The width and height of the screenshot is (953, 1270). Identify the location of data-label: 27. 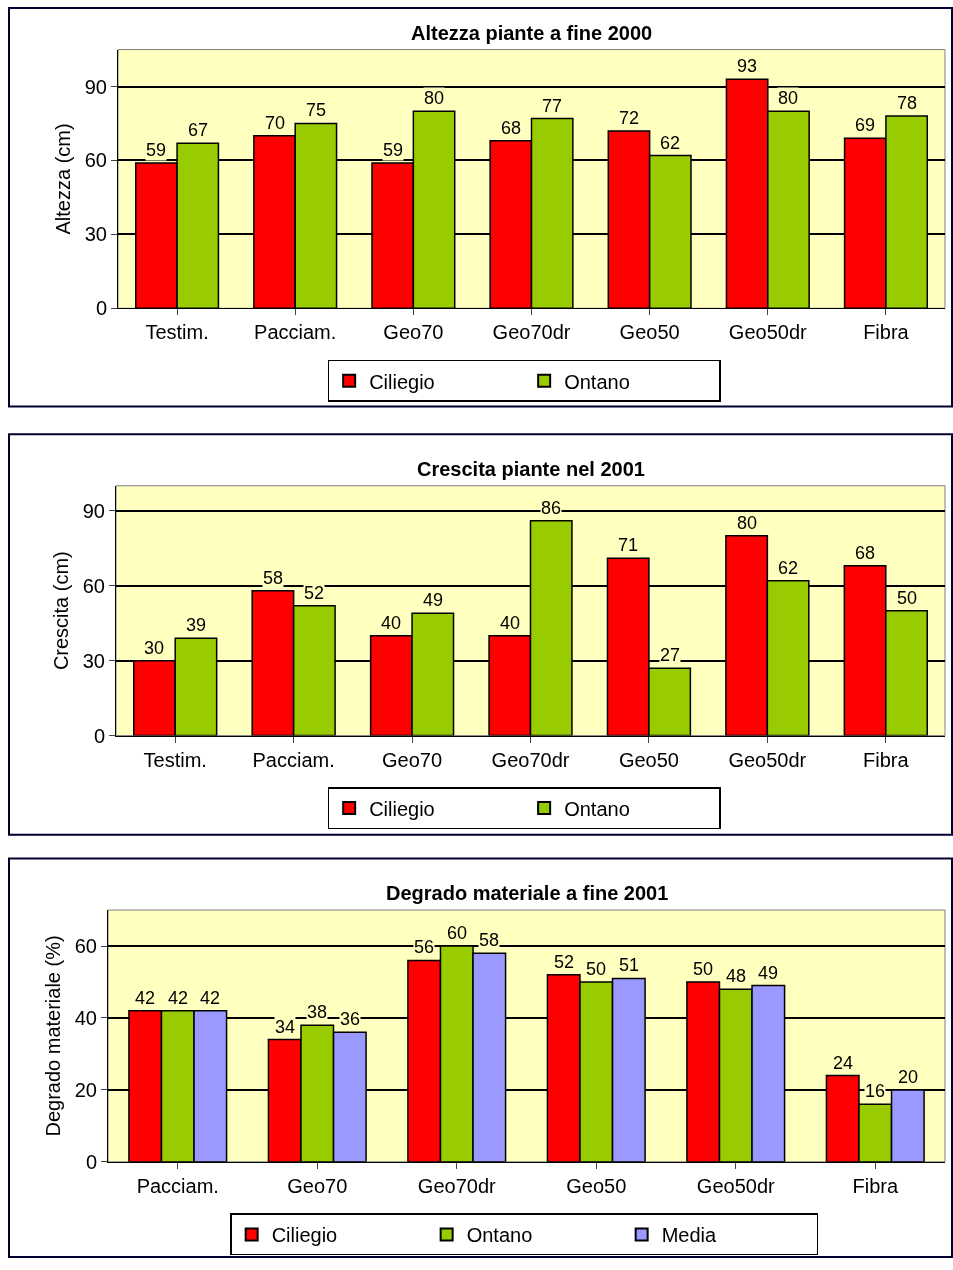
(670, 655).